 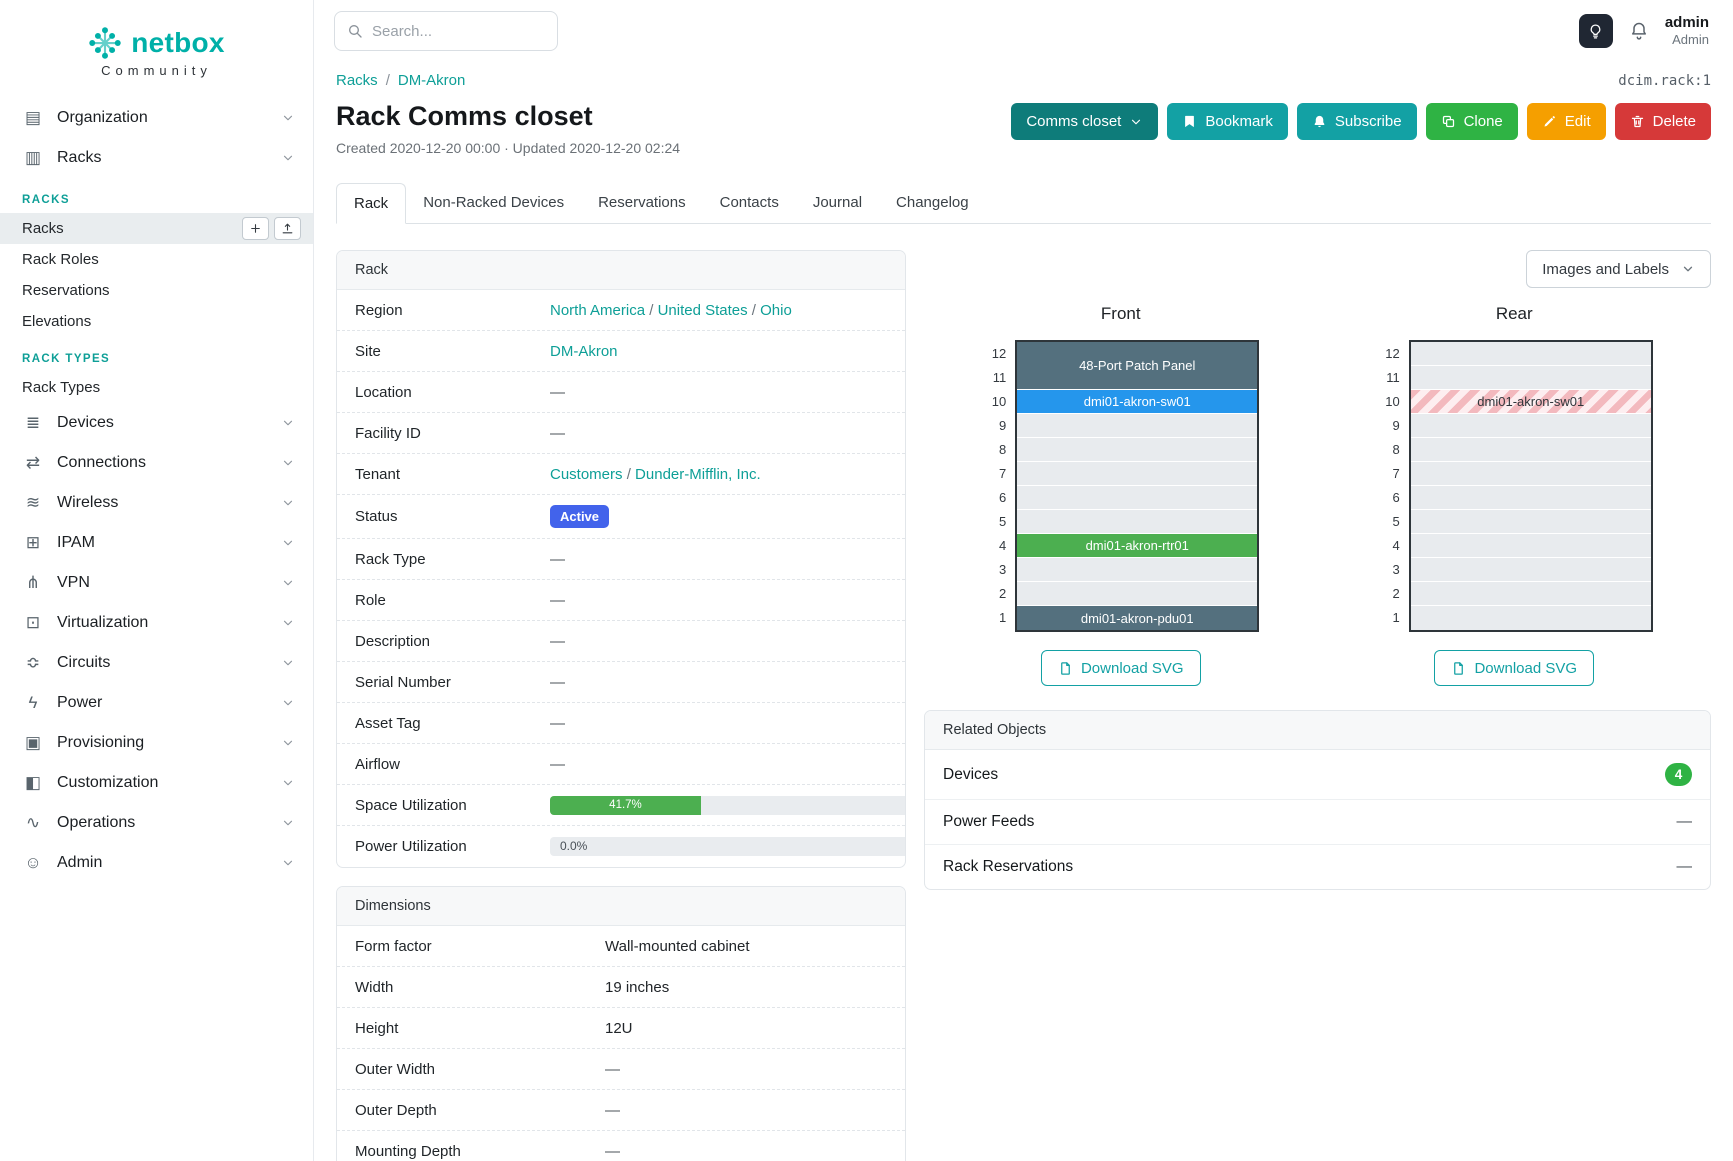 What do you see at coordinates (156, 663) in the screenshot?
I see `sidebar-item-circuits: ≎ Circuits` at bounding box center [156, 663].